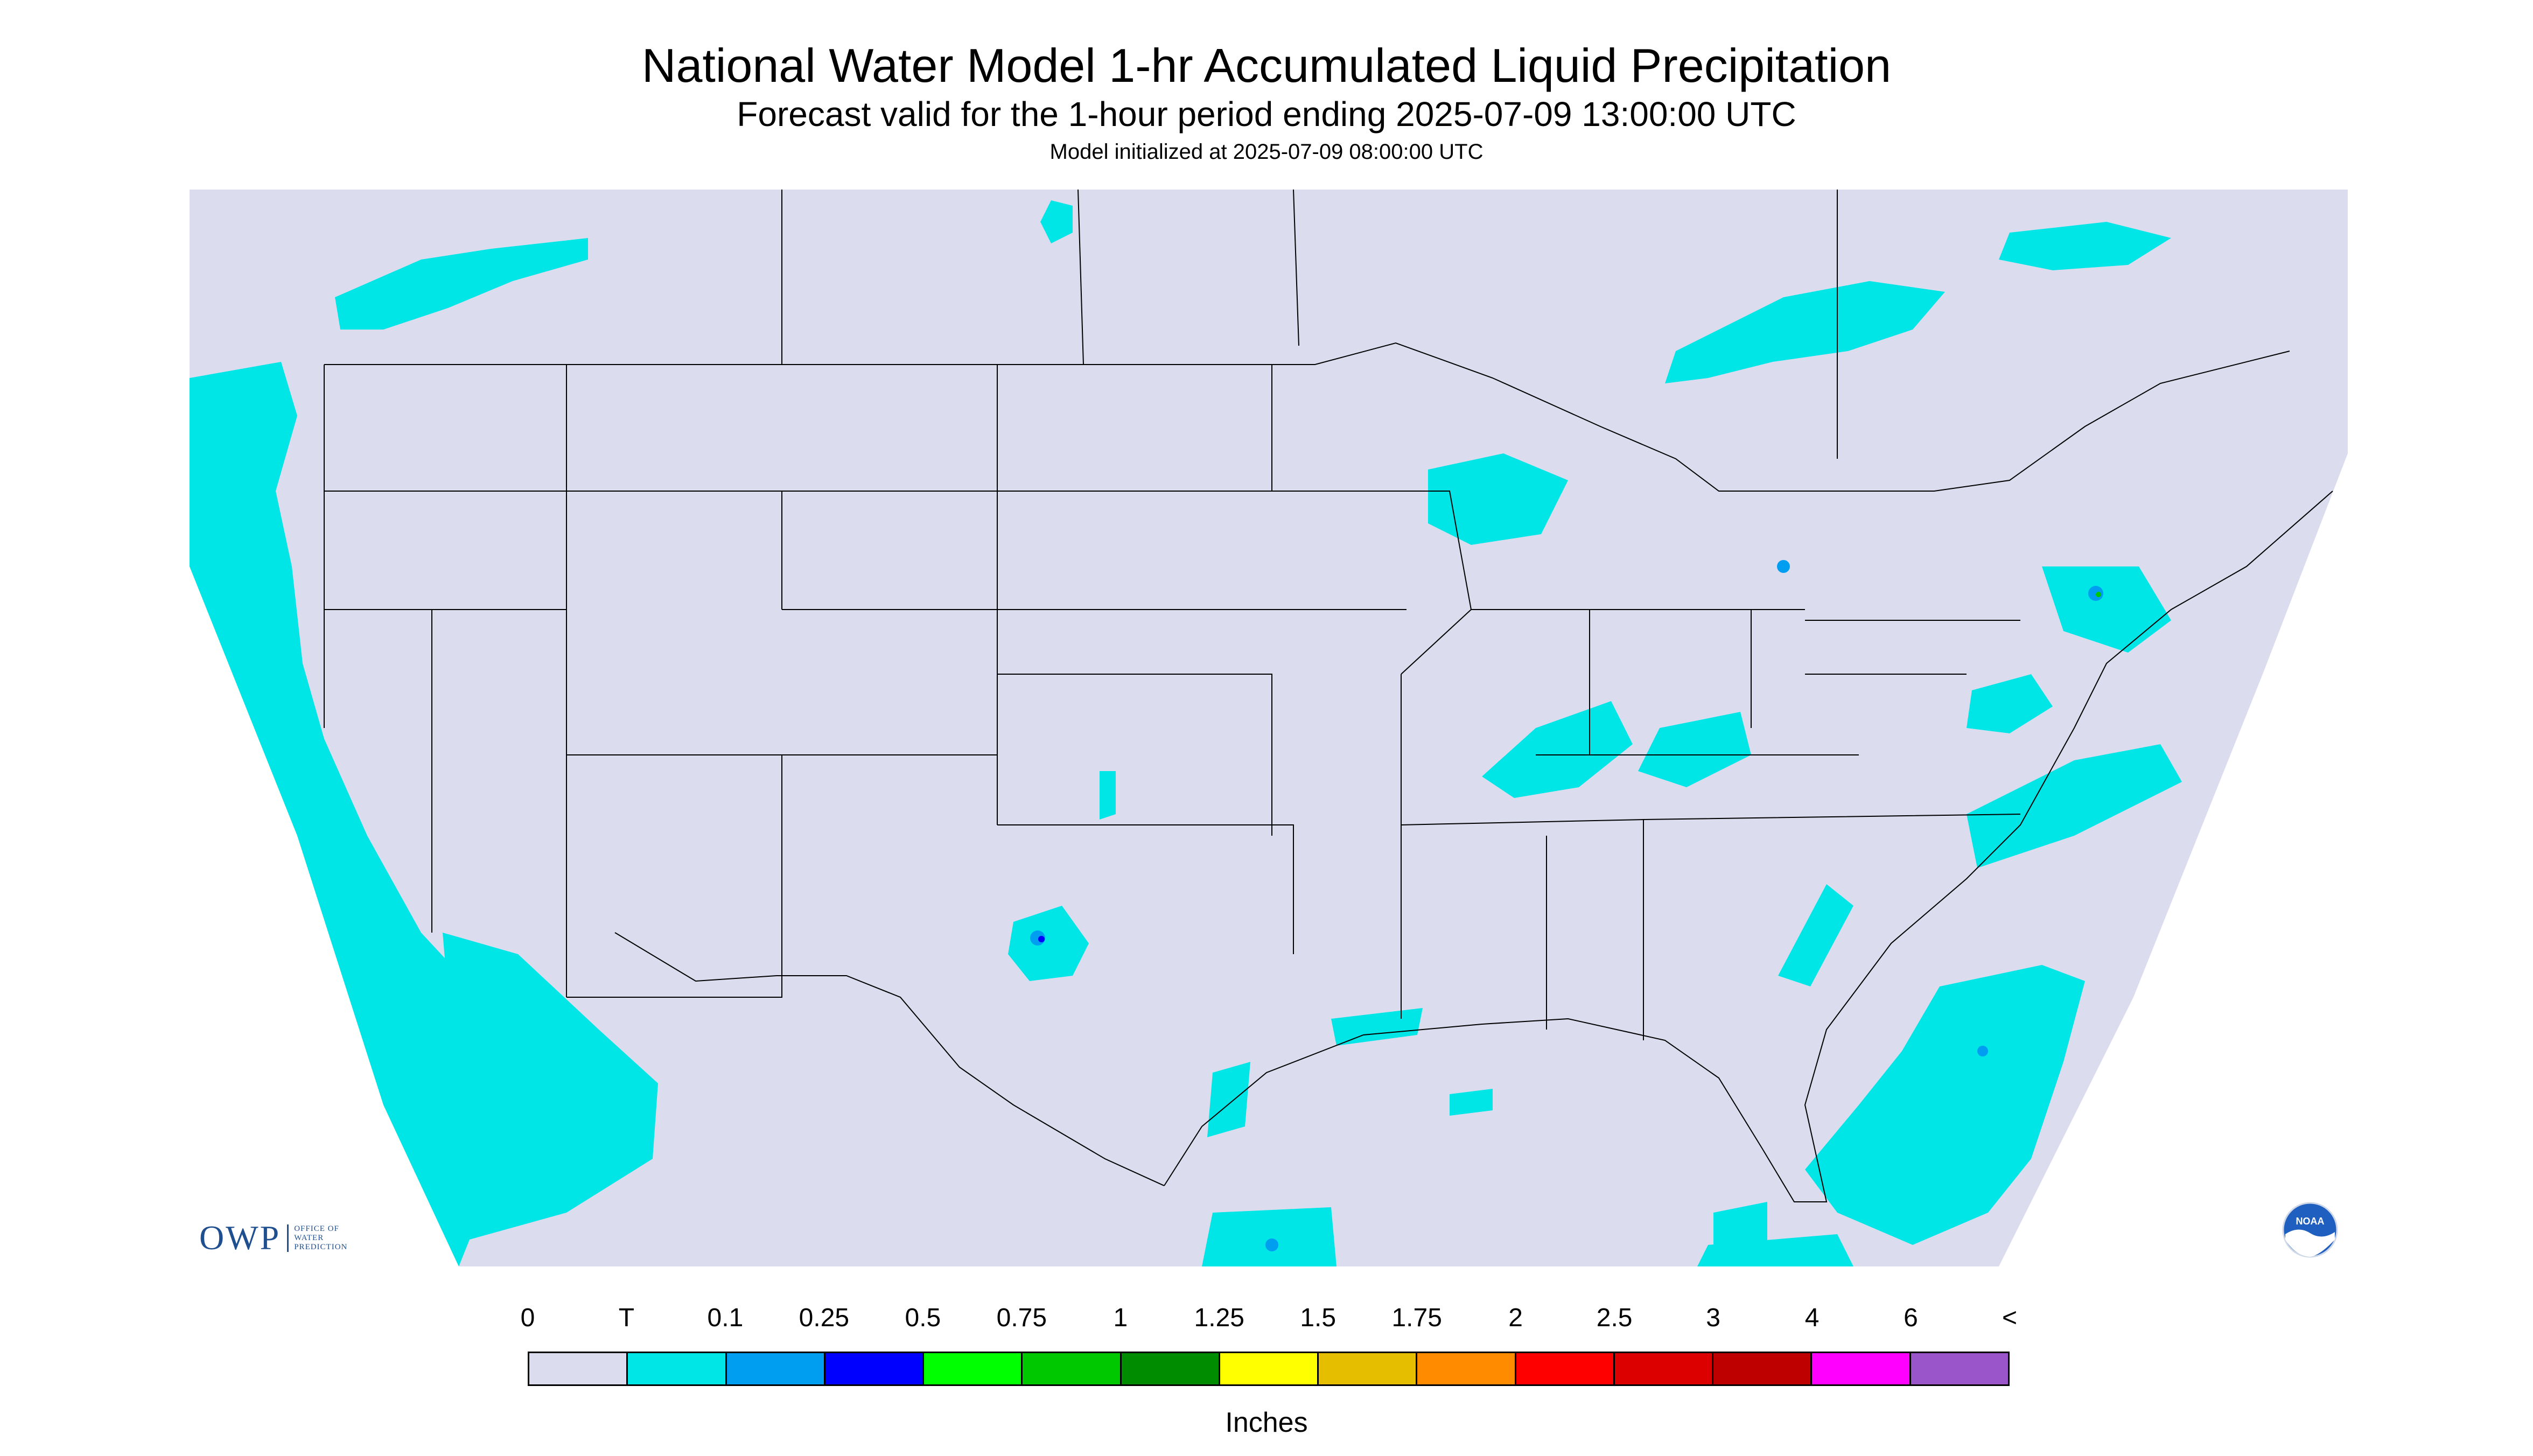 The height and width of the screenshot is (1456, 2533). I want to click on legend-label: 3, so click(1713, 1318).